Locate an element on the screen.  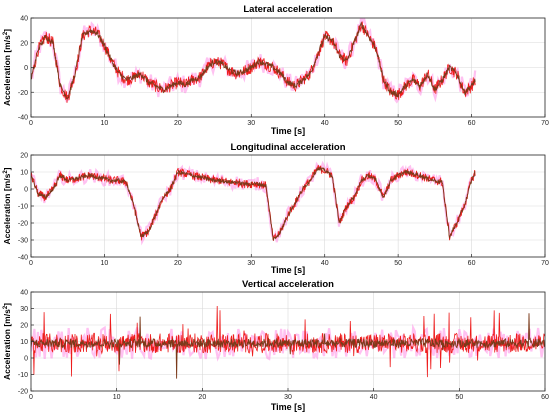
chart-title: Longitudinal acceleration is located at coordinates (287, 147).